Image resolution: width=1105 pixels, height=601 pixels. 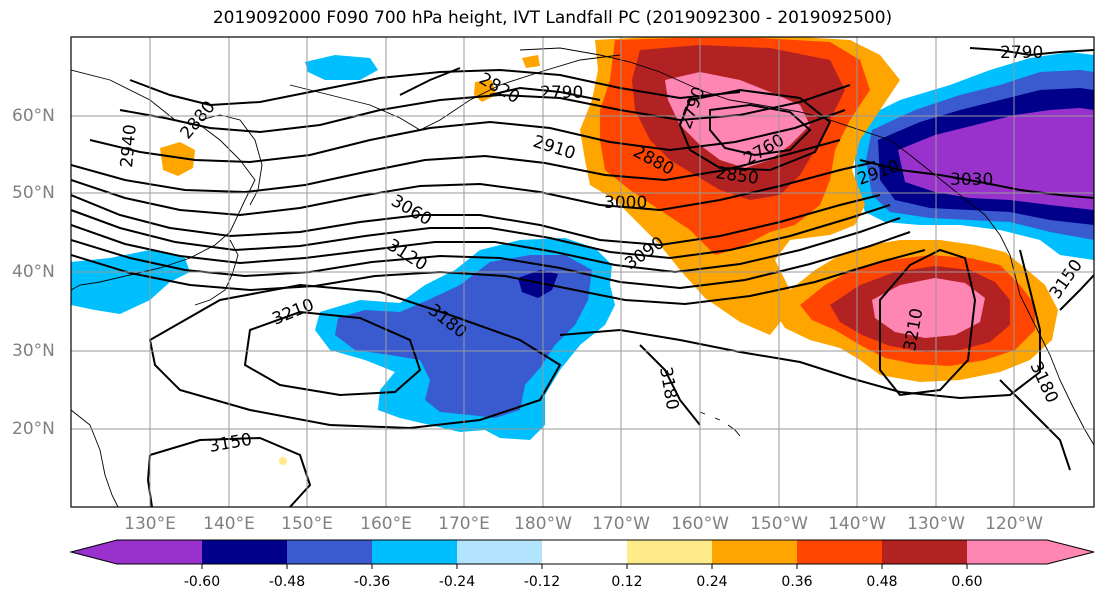 What do you see at coordinates (229, 524) in the screenshot?
I see `lon-label: 140°E` at bounding box center [229, 524].